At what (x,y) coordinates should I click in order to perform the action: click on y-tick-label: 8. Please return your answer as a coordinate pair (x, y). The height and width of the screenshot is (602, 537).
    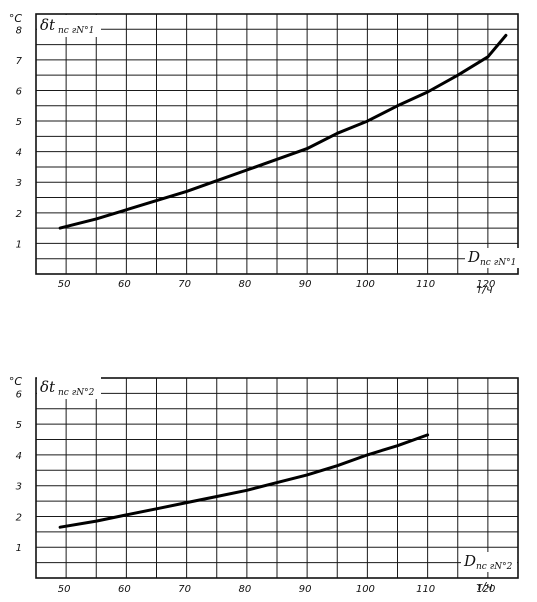
    Looking at the image, I should click on (19, 30).